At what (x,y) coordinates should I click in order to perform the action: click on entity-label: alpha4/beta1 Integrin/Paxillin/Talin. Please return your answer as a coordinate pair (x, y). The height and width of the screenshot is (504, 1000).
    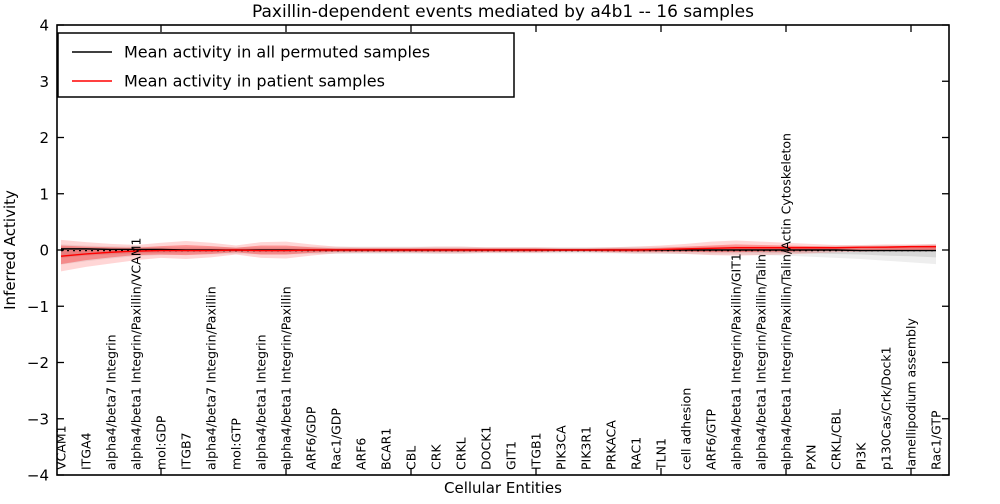
    Looking at the image, I should click on (761, 362).